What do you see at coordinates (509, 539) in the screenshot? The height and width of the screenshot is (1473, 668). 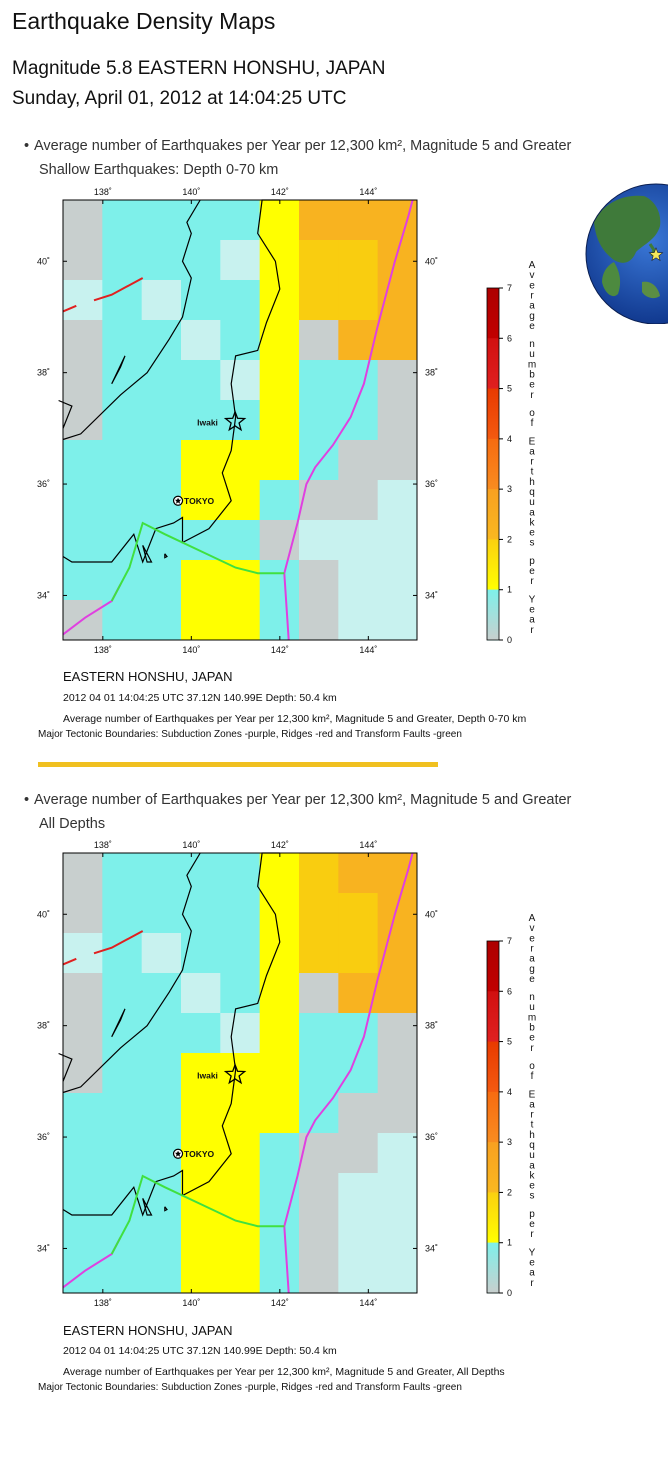 I see `colorbar-tick-label: 2` at bounding box center [509, 539].